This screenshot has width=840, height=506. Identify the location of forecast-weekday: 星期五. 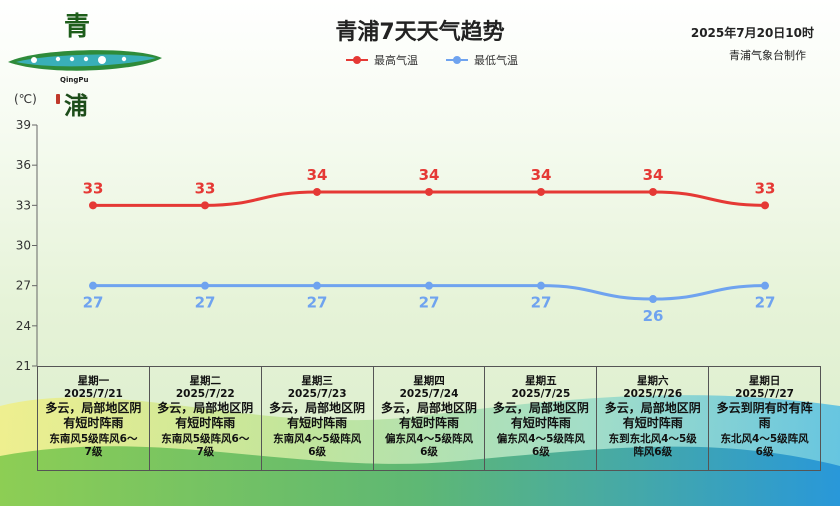
(541, 381).